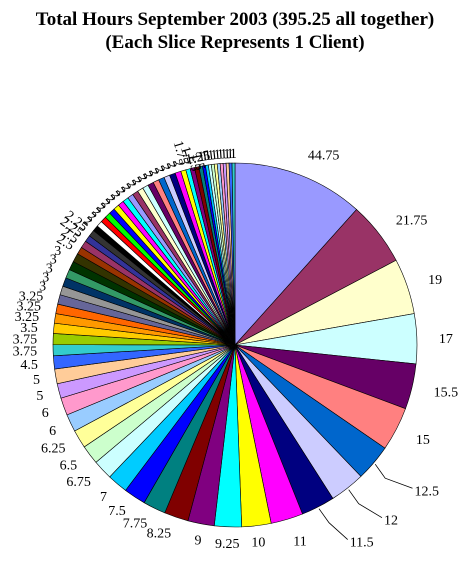 The image size is (470, 582). I want to click on slice-label: 15, so click(423, 440).